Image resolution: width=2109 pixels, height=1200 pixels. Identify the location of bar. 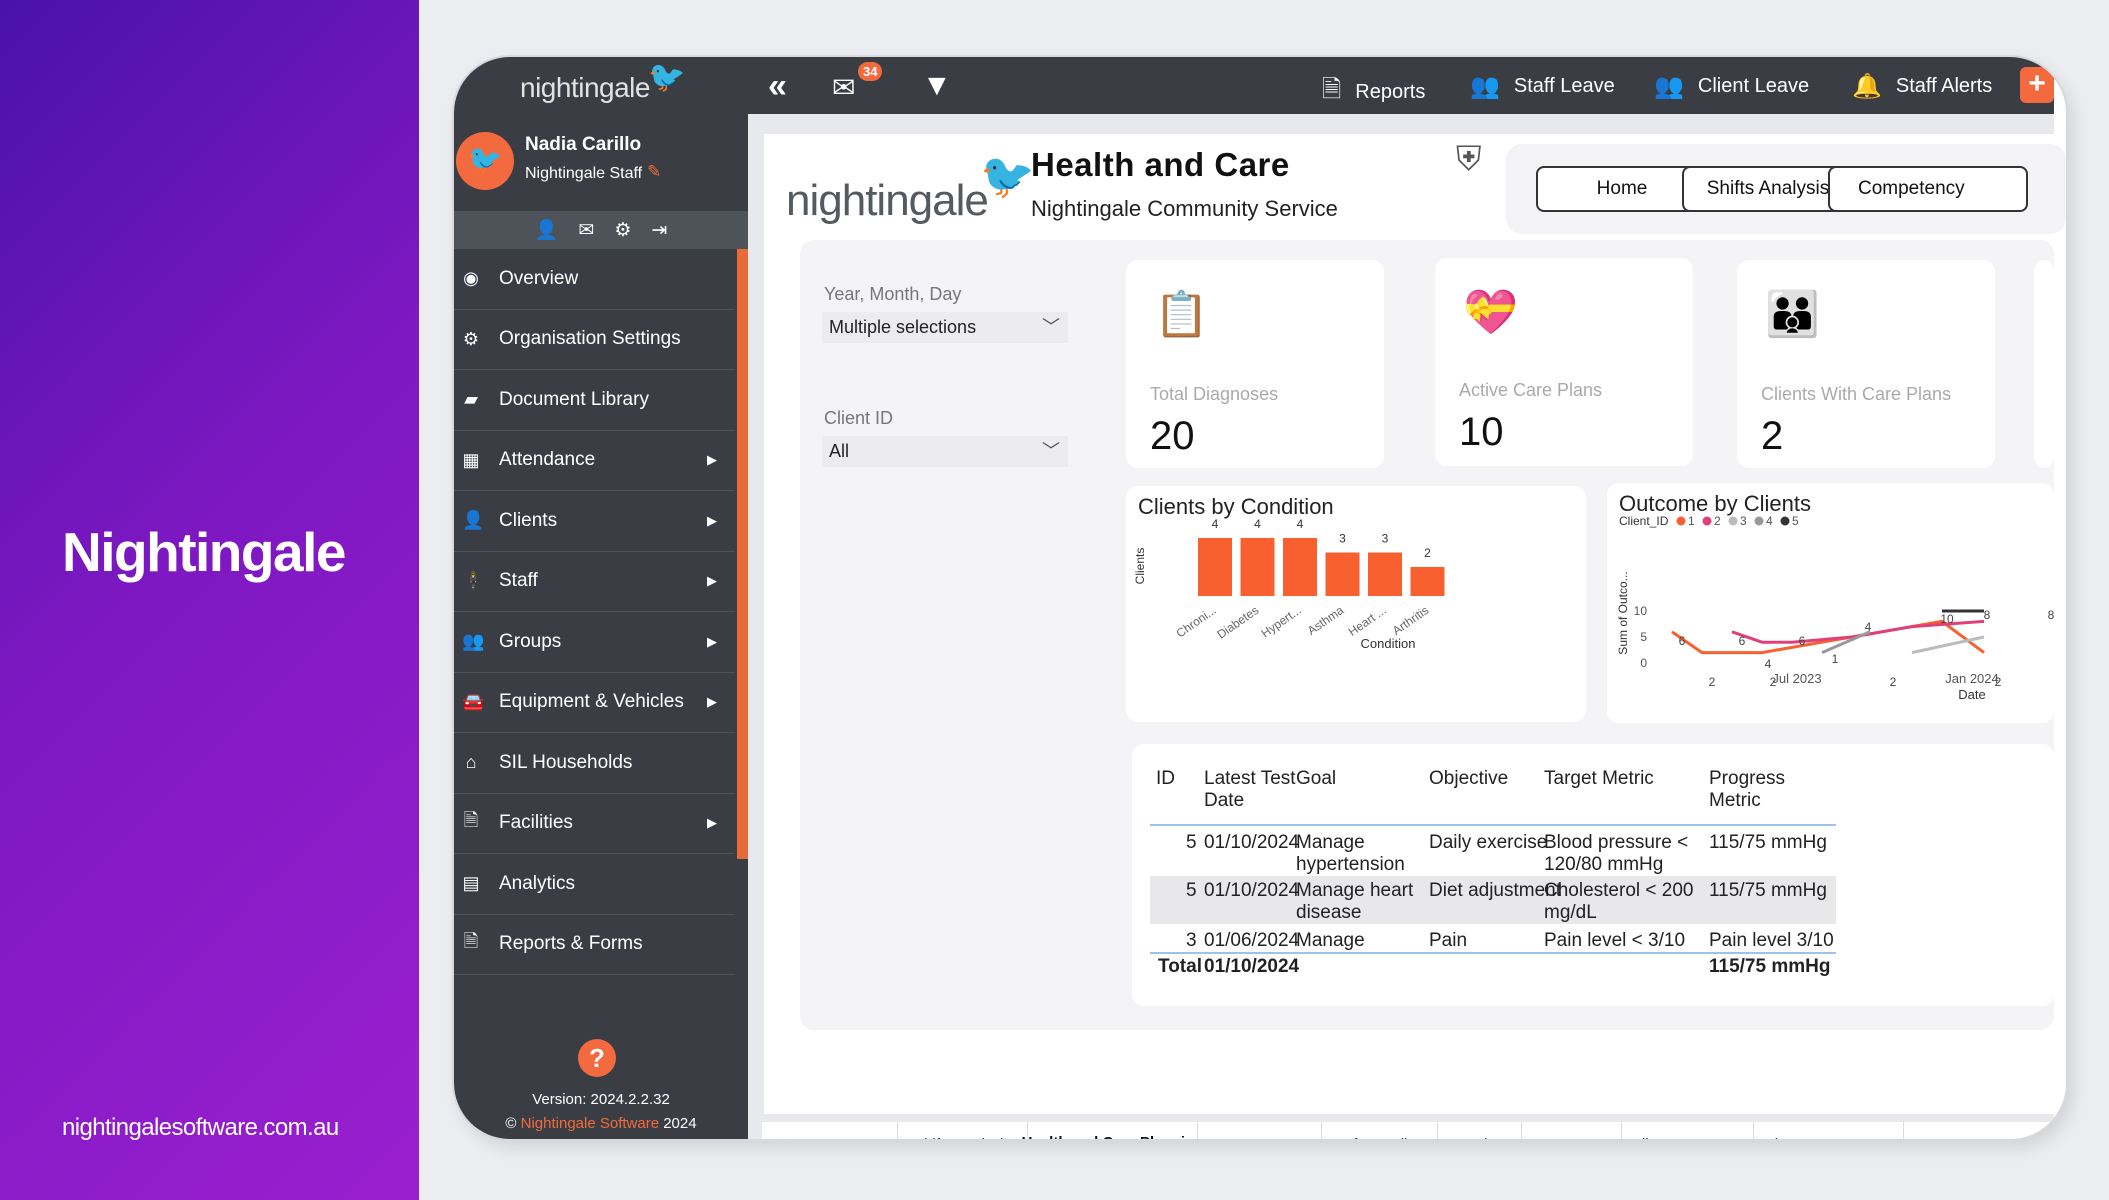
(1385, 574).